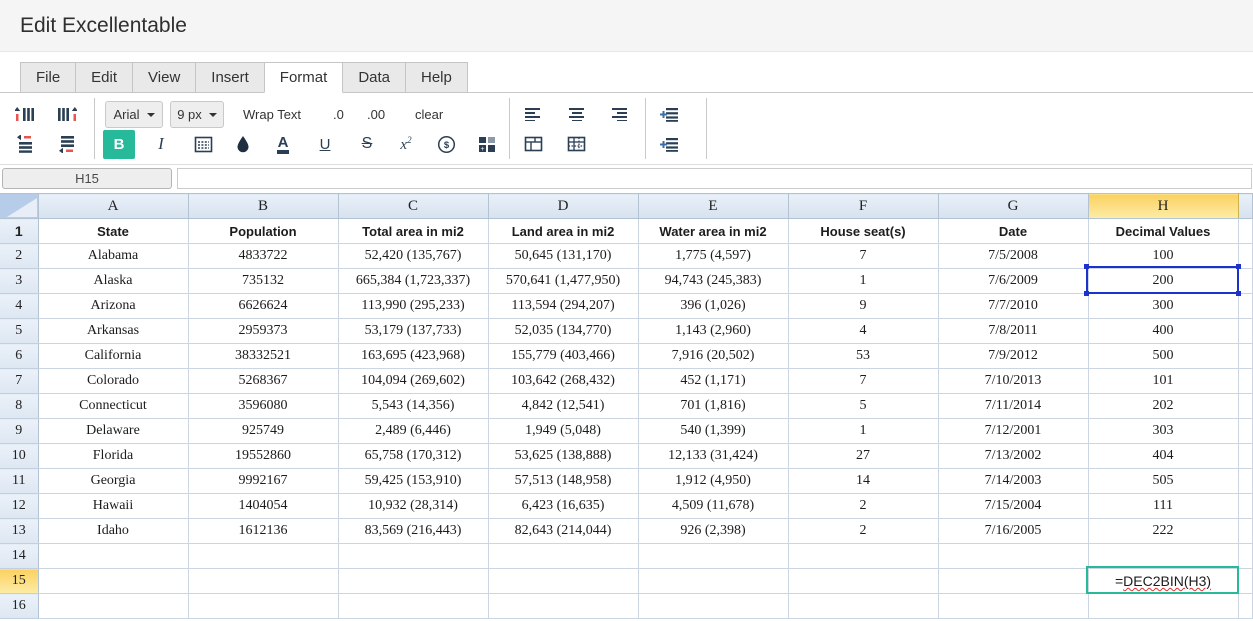  I want to click on cell-a11: Georgia, so click(113, 481).